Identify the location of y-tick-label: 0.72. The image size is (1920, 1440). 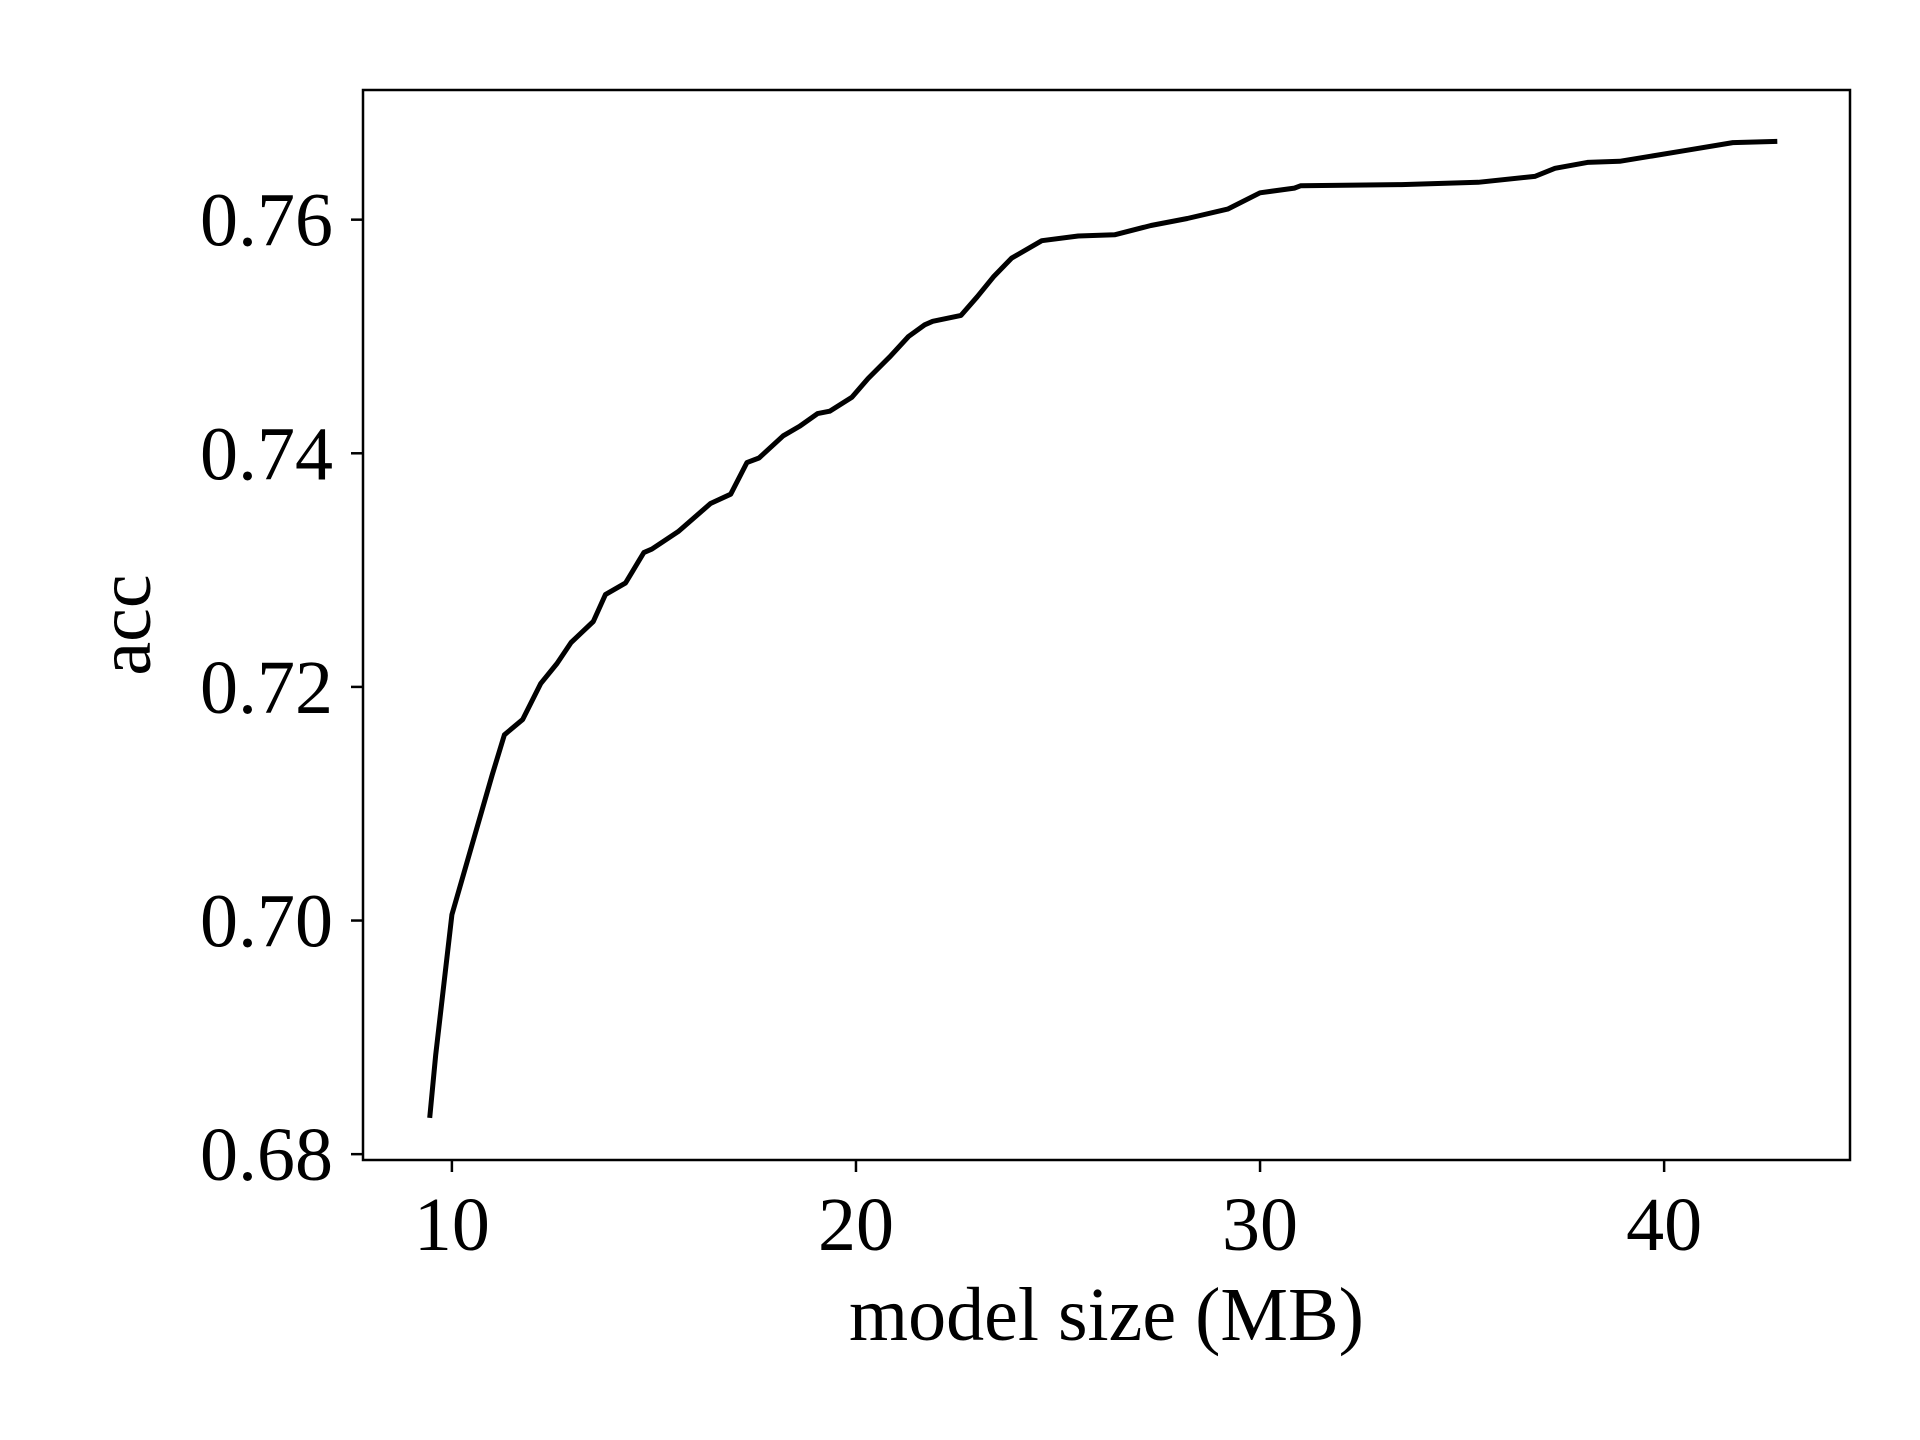
(266, 688).